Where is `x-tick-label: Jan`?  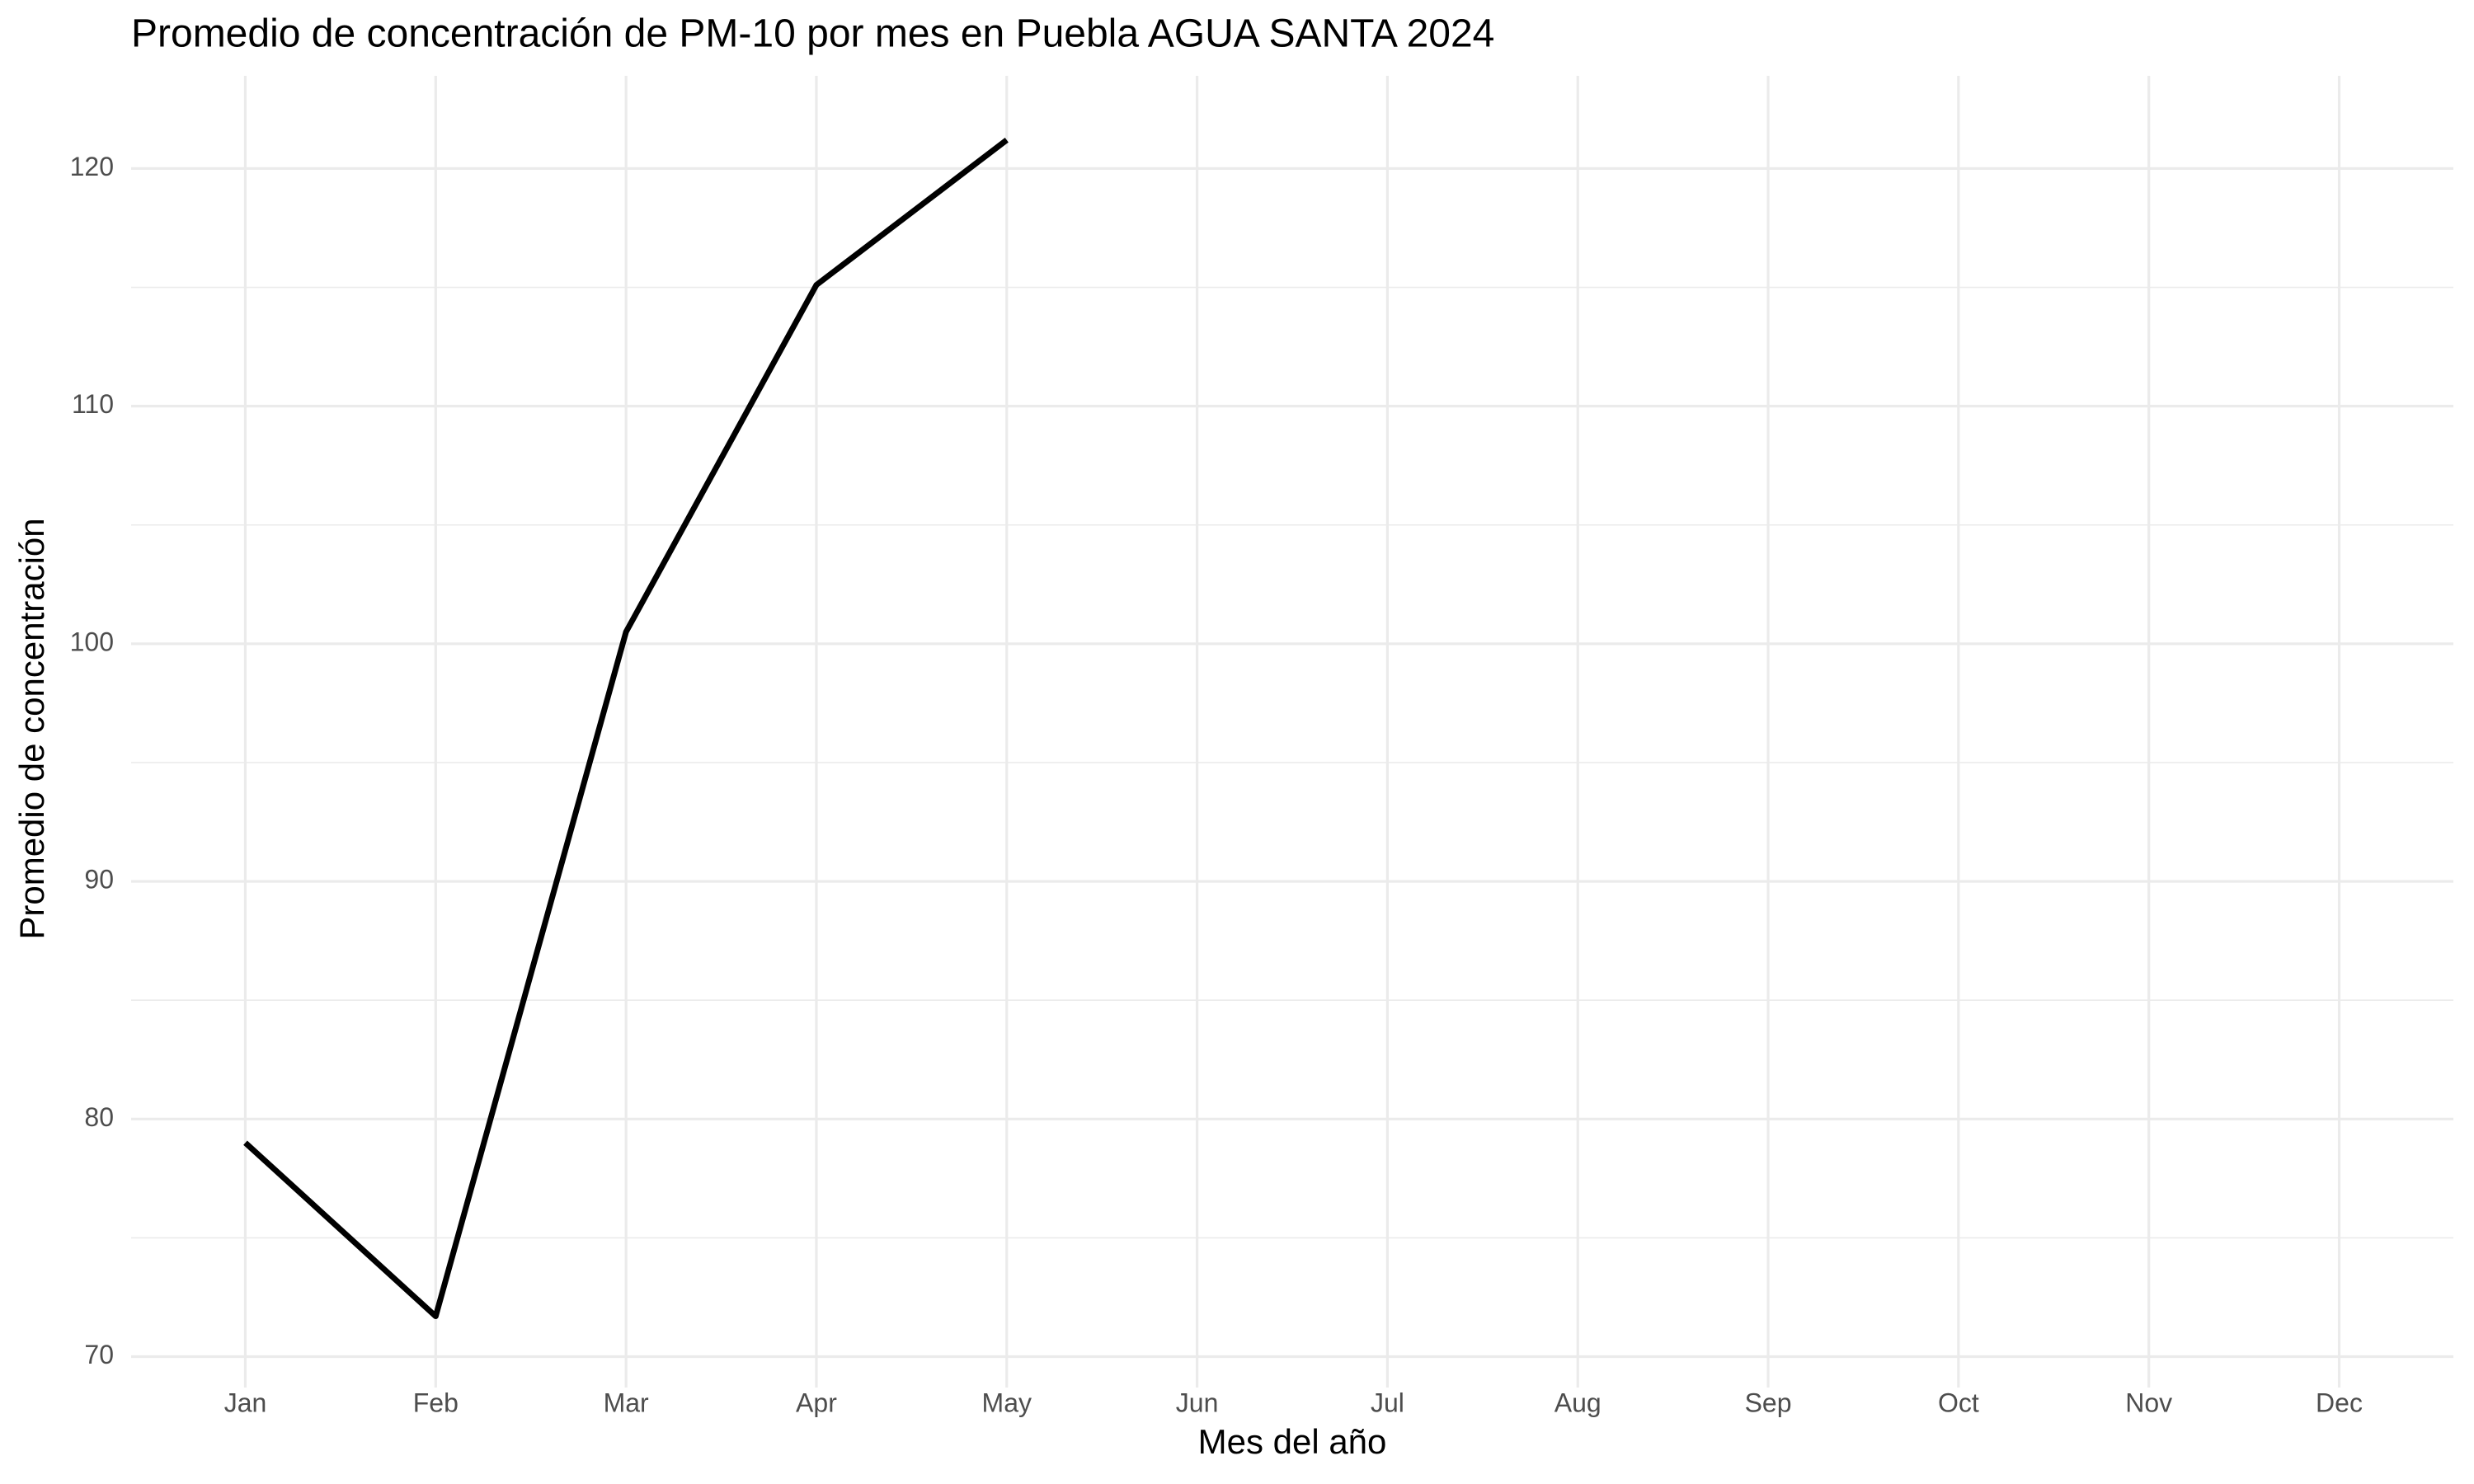 x-tick-label: Jan is located at coordinates (245, 1402).